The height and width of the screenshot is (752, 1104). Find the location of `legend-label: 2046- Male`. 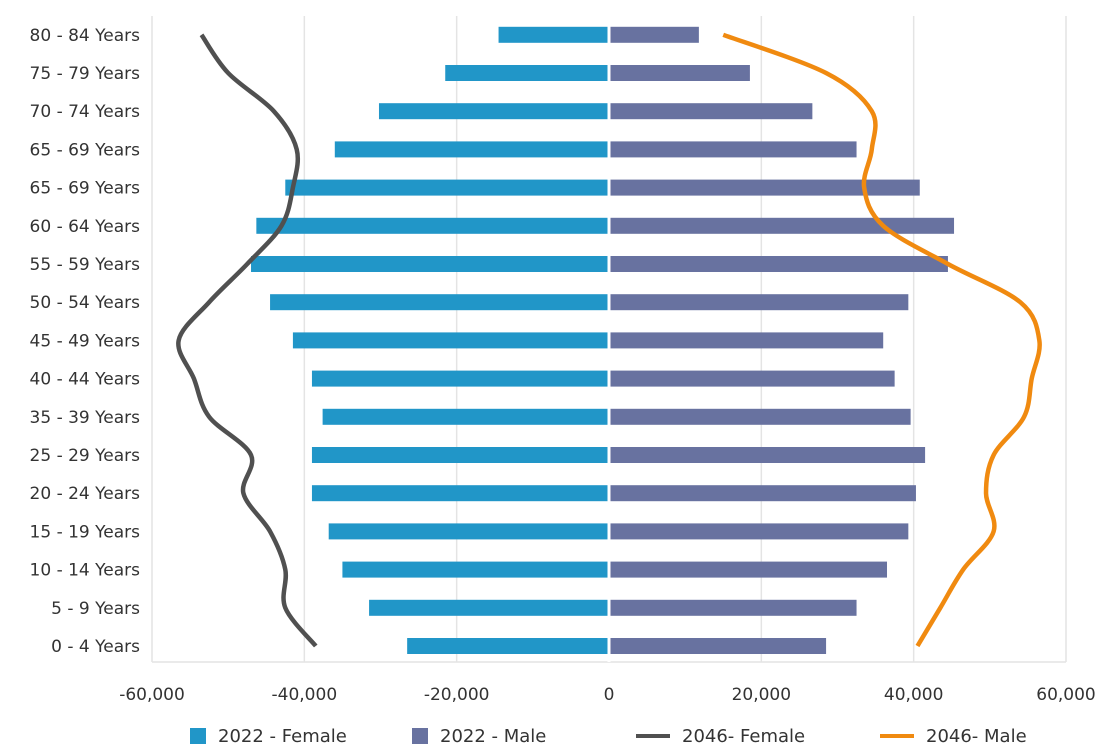

legend-label: 2046- Male is located at coordinates (976, 736).